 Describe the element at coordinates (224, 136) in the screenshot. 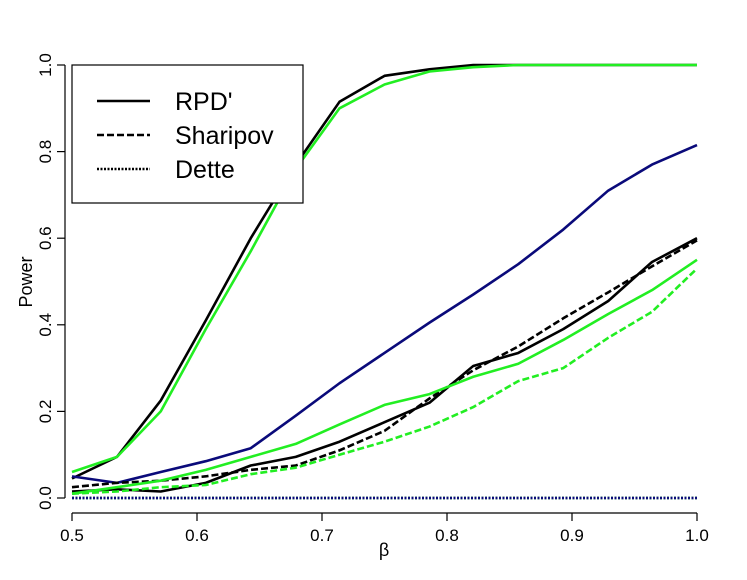

I see `legend-label: Sharipov` at that location.